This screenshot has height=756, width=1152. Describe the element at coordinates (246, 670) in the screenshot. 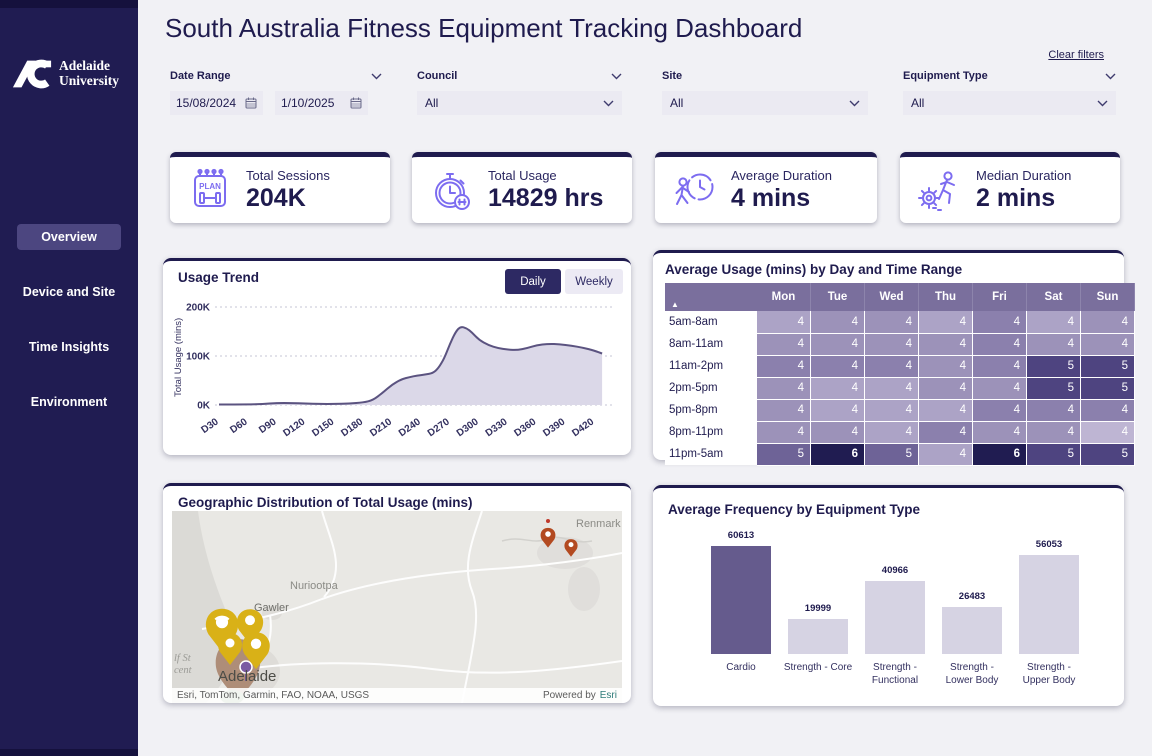

I see `map-pin-purple` at that location.